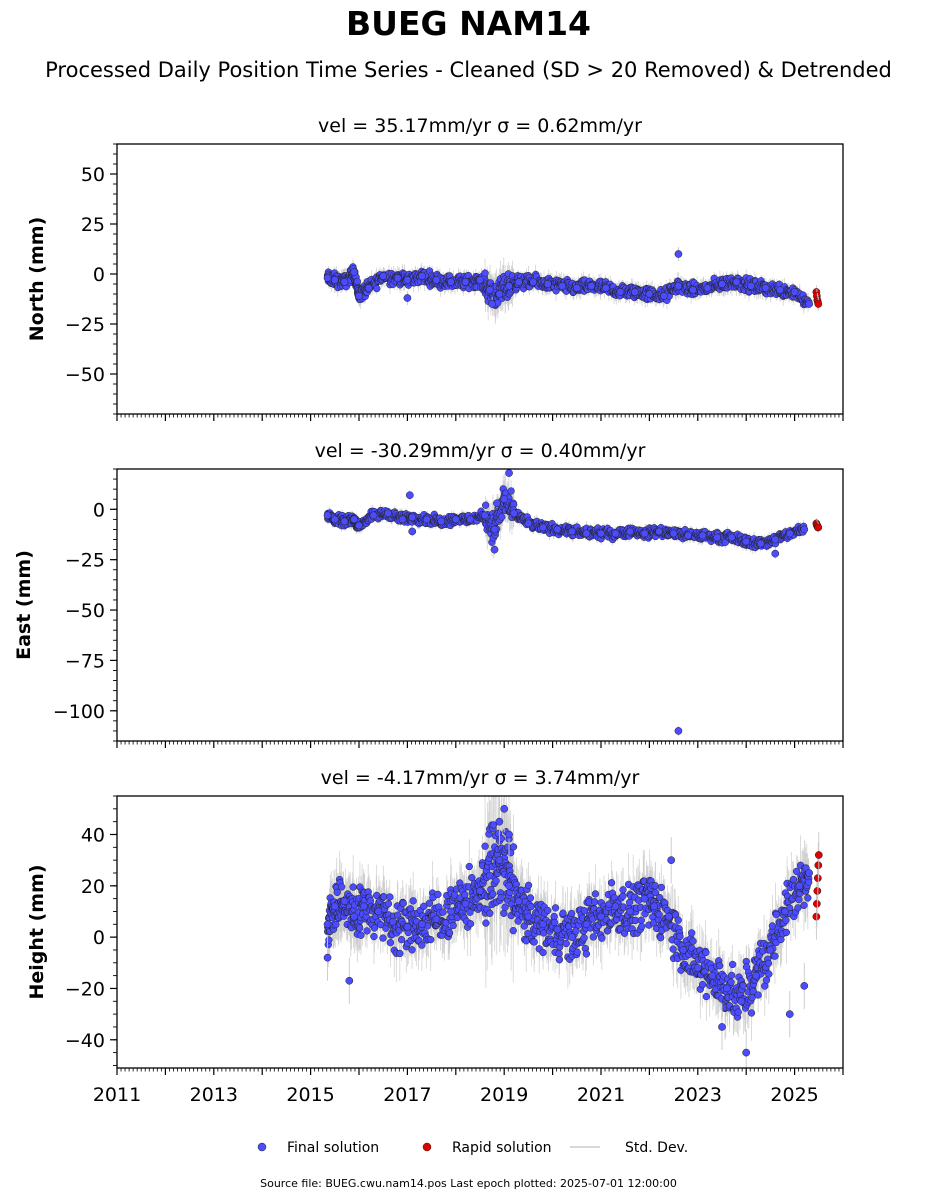 The image size is (937, 1200). What do you see at coordinates (79, 712) in the screenshot?
I see `y-tick-label: −100` at bounding box center [79, 712].